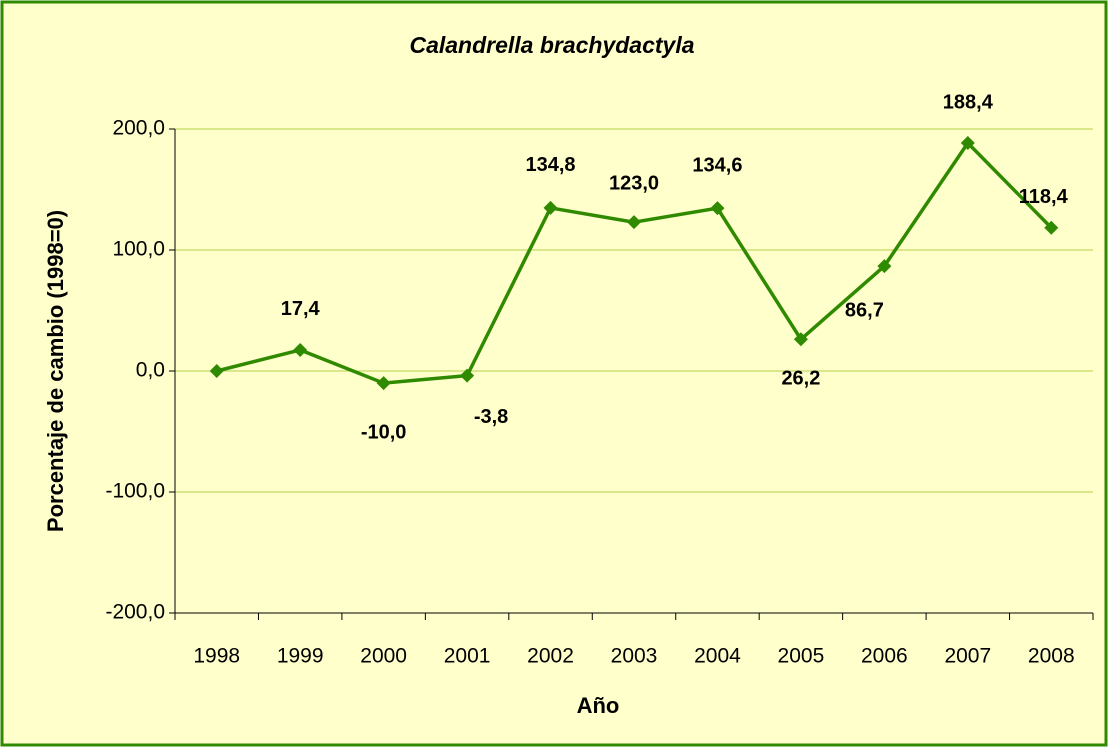  What do you see at coordinates (138, 249) in the screenshot?
I see `y-tick-label: 100,0` at bounding box center [138, 249].